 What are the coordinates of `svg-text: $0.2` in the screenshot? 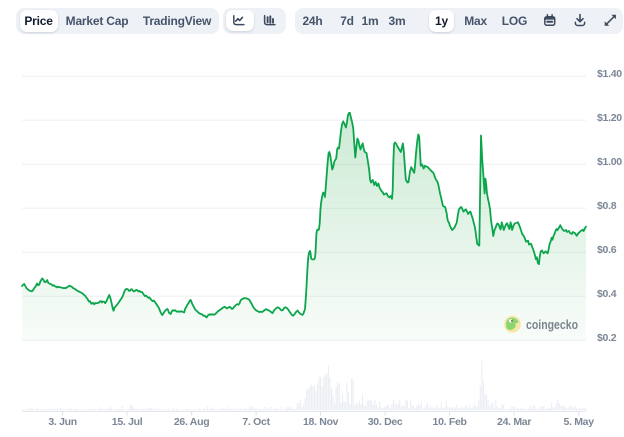 It's located at (607, 338).